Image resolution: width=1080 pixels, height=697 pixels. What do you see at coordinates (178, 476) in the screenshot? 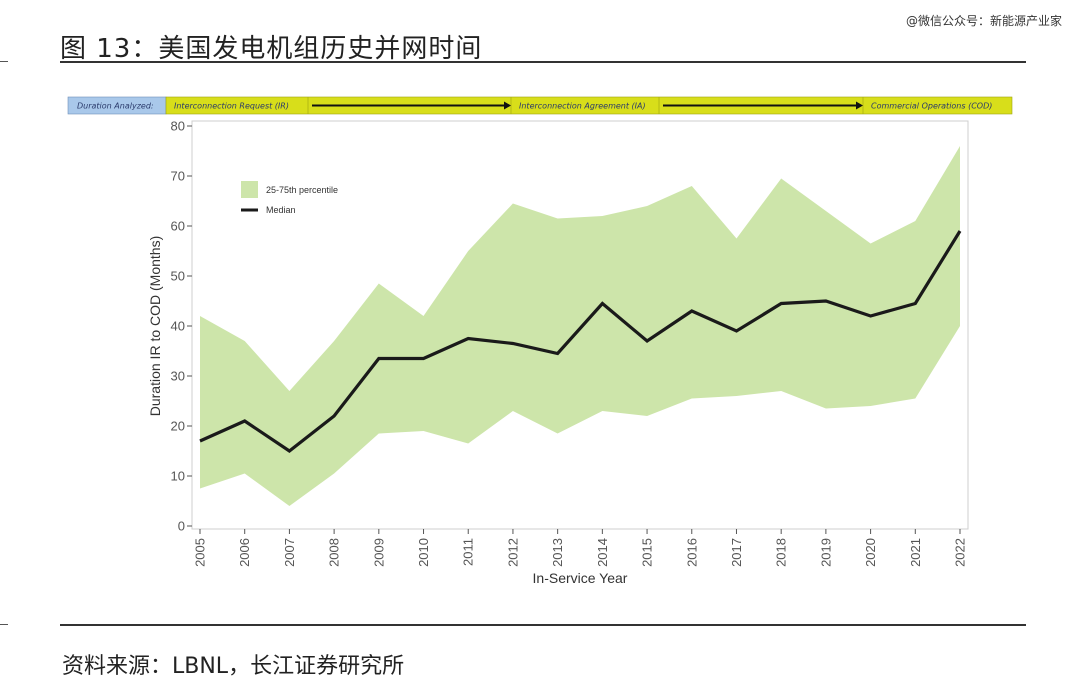
I see `y-tick-label: 10` at bounding box center [178, 476].